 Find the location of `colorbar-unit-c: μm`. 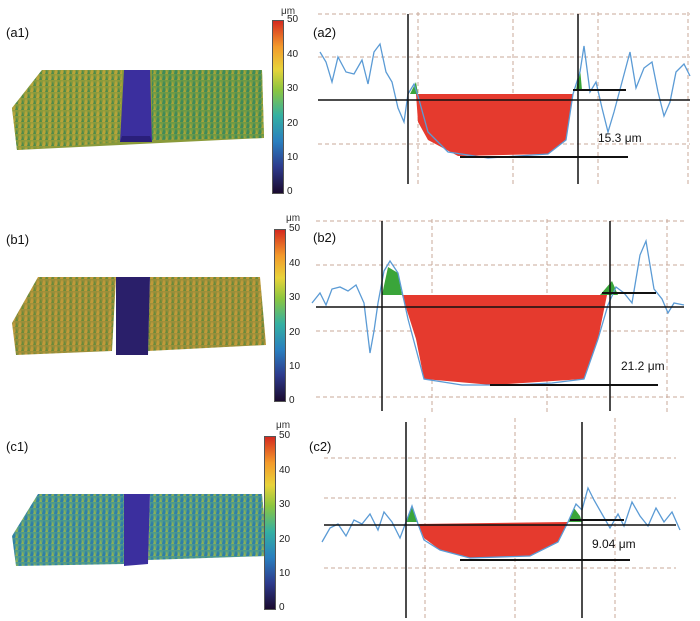

colorbar-unit-c: μm is located at coordinates (283, 425).